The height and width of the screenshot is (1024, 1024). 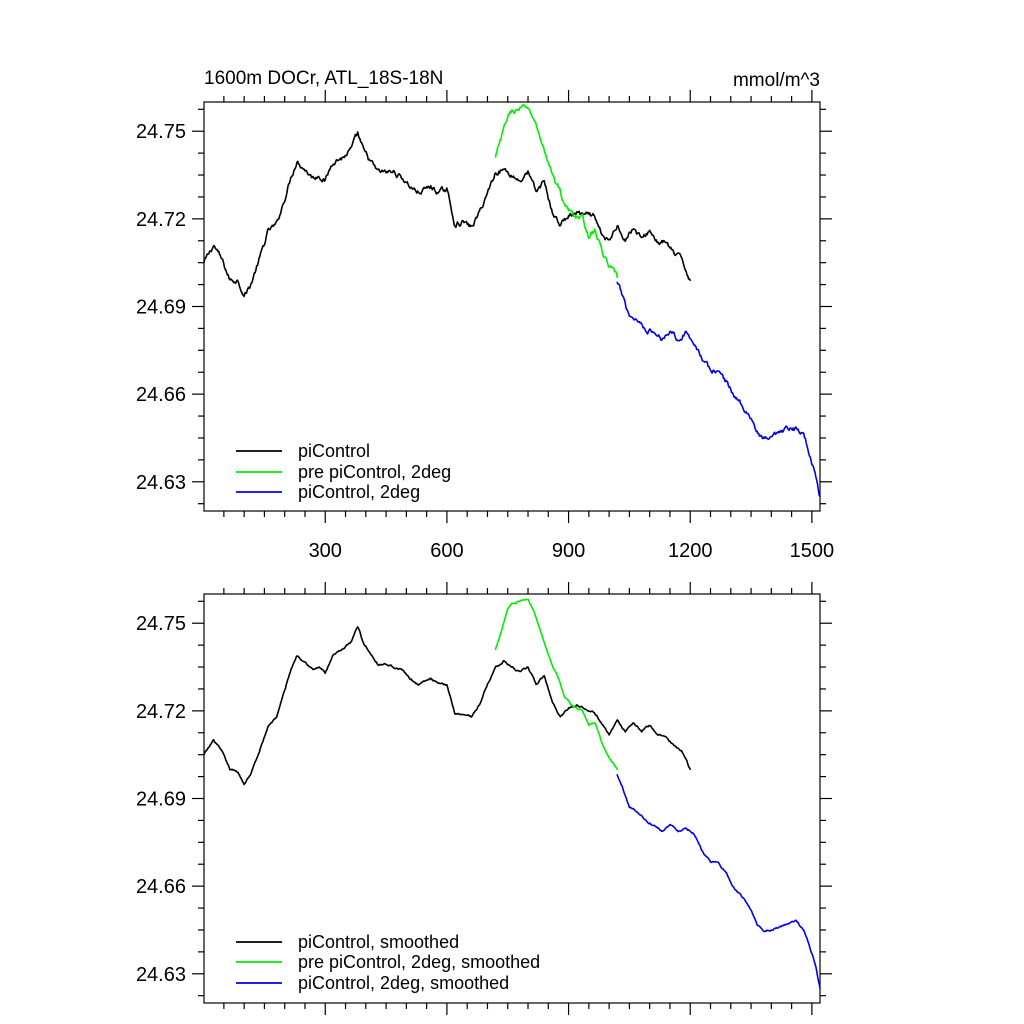 I want to click on series-line-pre-picontrol-2deg-smoothed, so click(x=556, y=684).